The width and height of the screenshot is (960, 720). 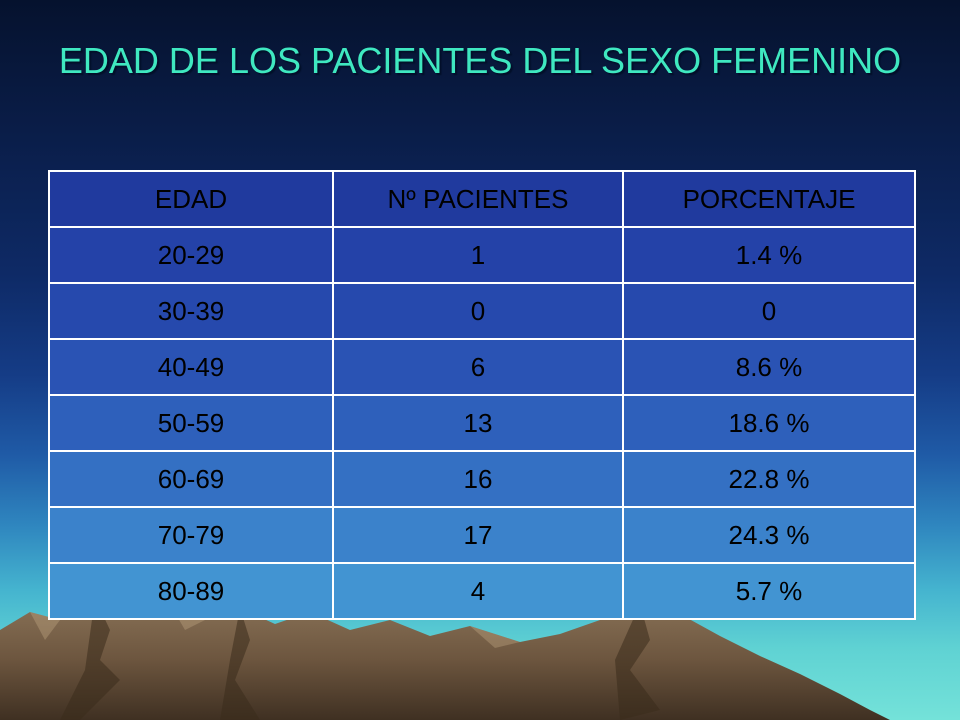 What do you see at coordinates (769, 591) in the screenshot?
I see `cell-porcentaje: 5.7 %` at bounding box center [769, 591].